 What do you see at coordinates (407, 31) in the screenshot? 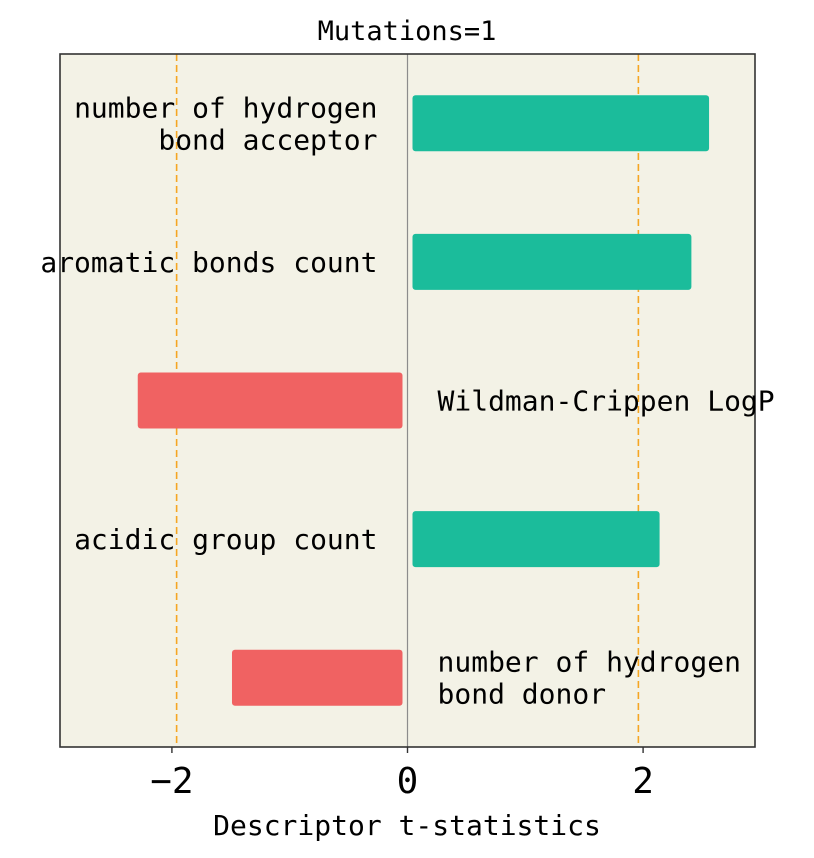
I see `chart-title: Mutations=1` at bounding box center [407, 31].